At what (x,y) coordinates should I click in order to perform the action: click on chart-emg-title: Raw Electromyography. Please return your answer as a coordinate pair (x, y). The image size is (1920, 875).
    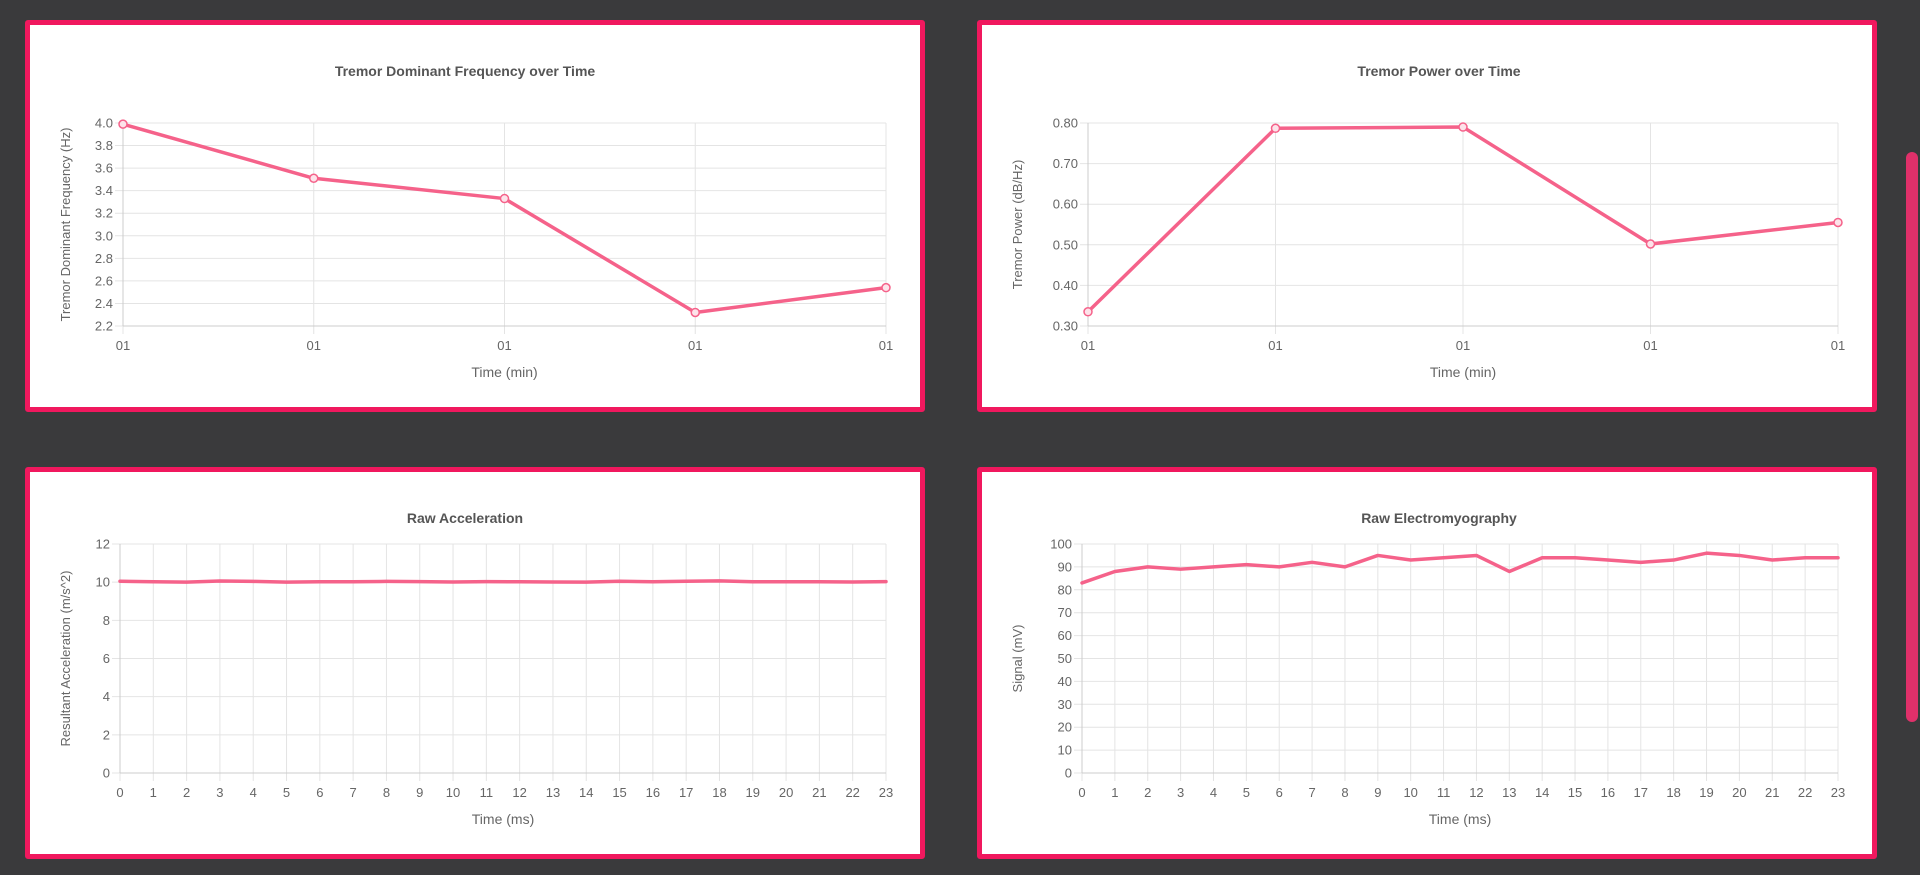
    Looking at the image, I should click on (1439, 518).